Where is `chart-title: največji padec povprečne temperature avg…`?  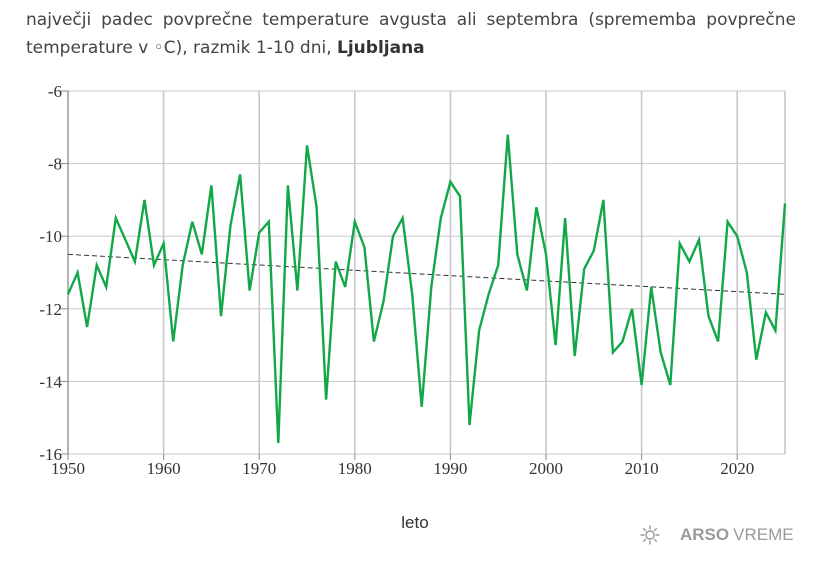 chart-title: največji padec povprečne temperature avg… is located at coordinates (411, 34).